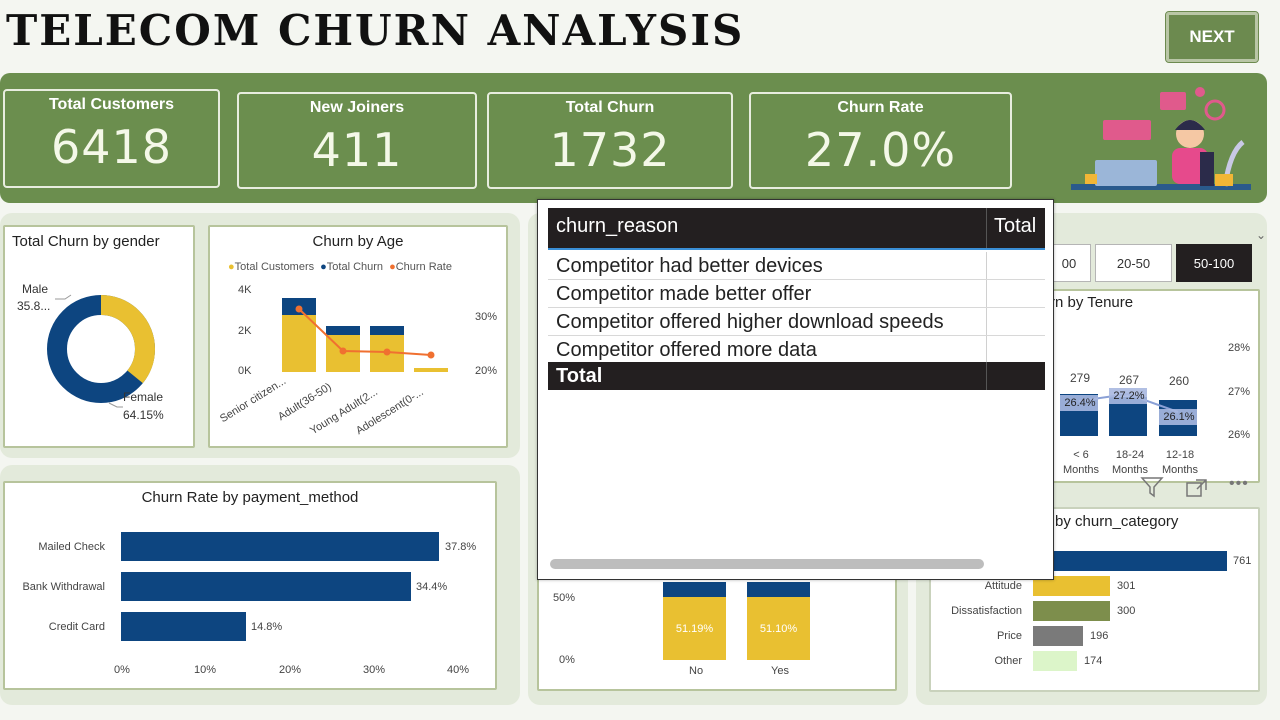 Image resolution: width=1280 pixels, height=720 pixels. What do you see at coordinates (1015, 226) in the screenshot?
I see `column-header-total: Total` at bounding box center [1015, 226].